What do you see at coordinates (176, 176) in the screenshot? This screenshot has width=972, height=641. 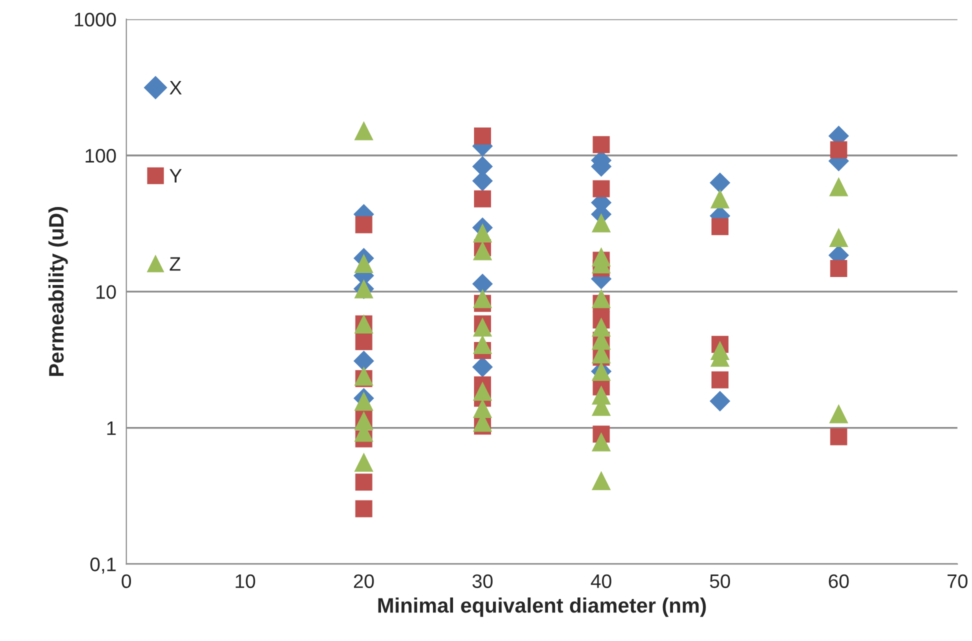 I see `legend-label: Y` at bounding box center [176, 176].